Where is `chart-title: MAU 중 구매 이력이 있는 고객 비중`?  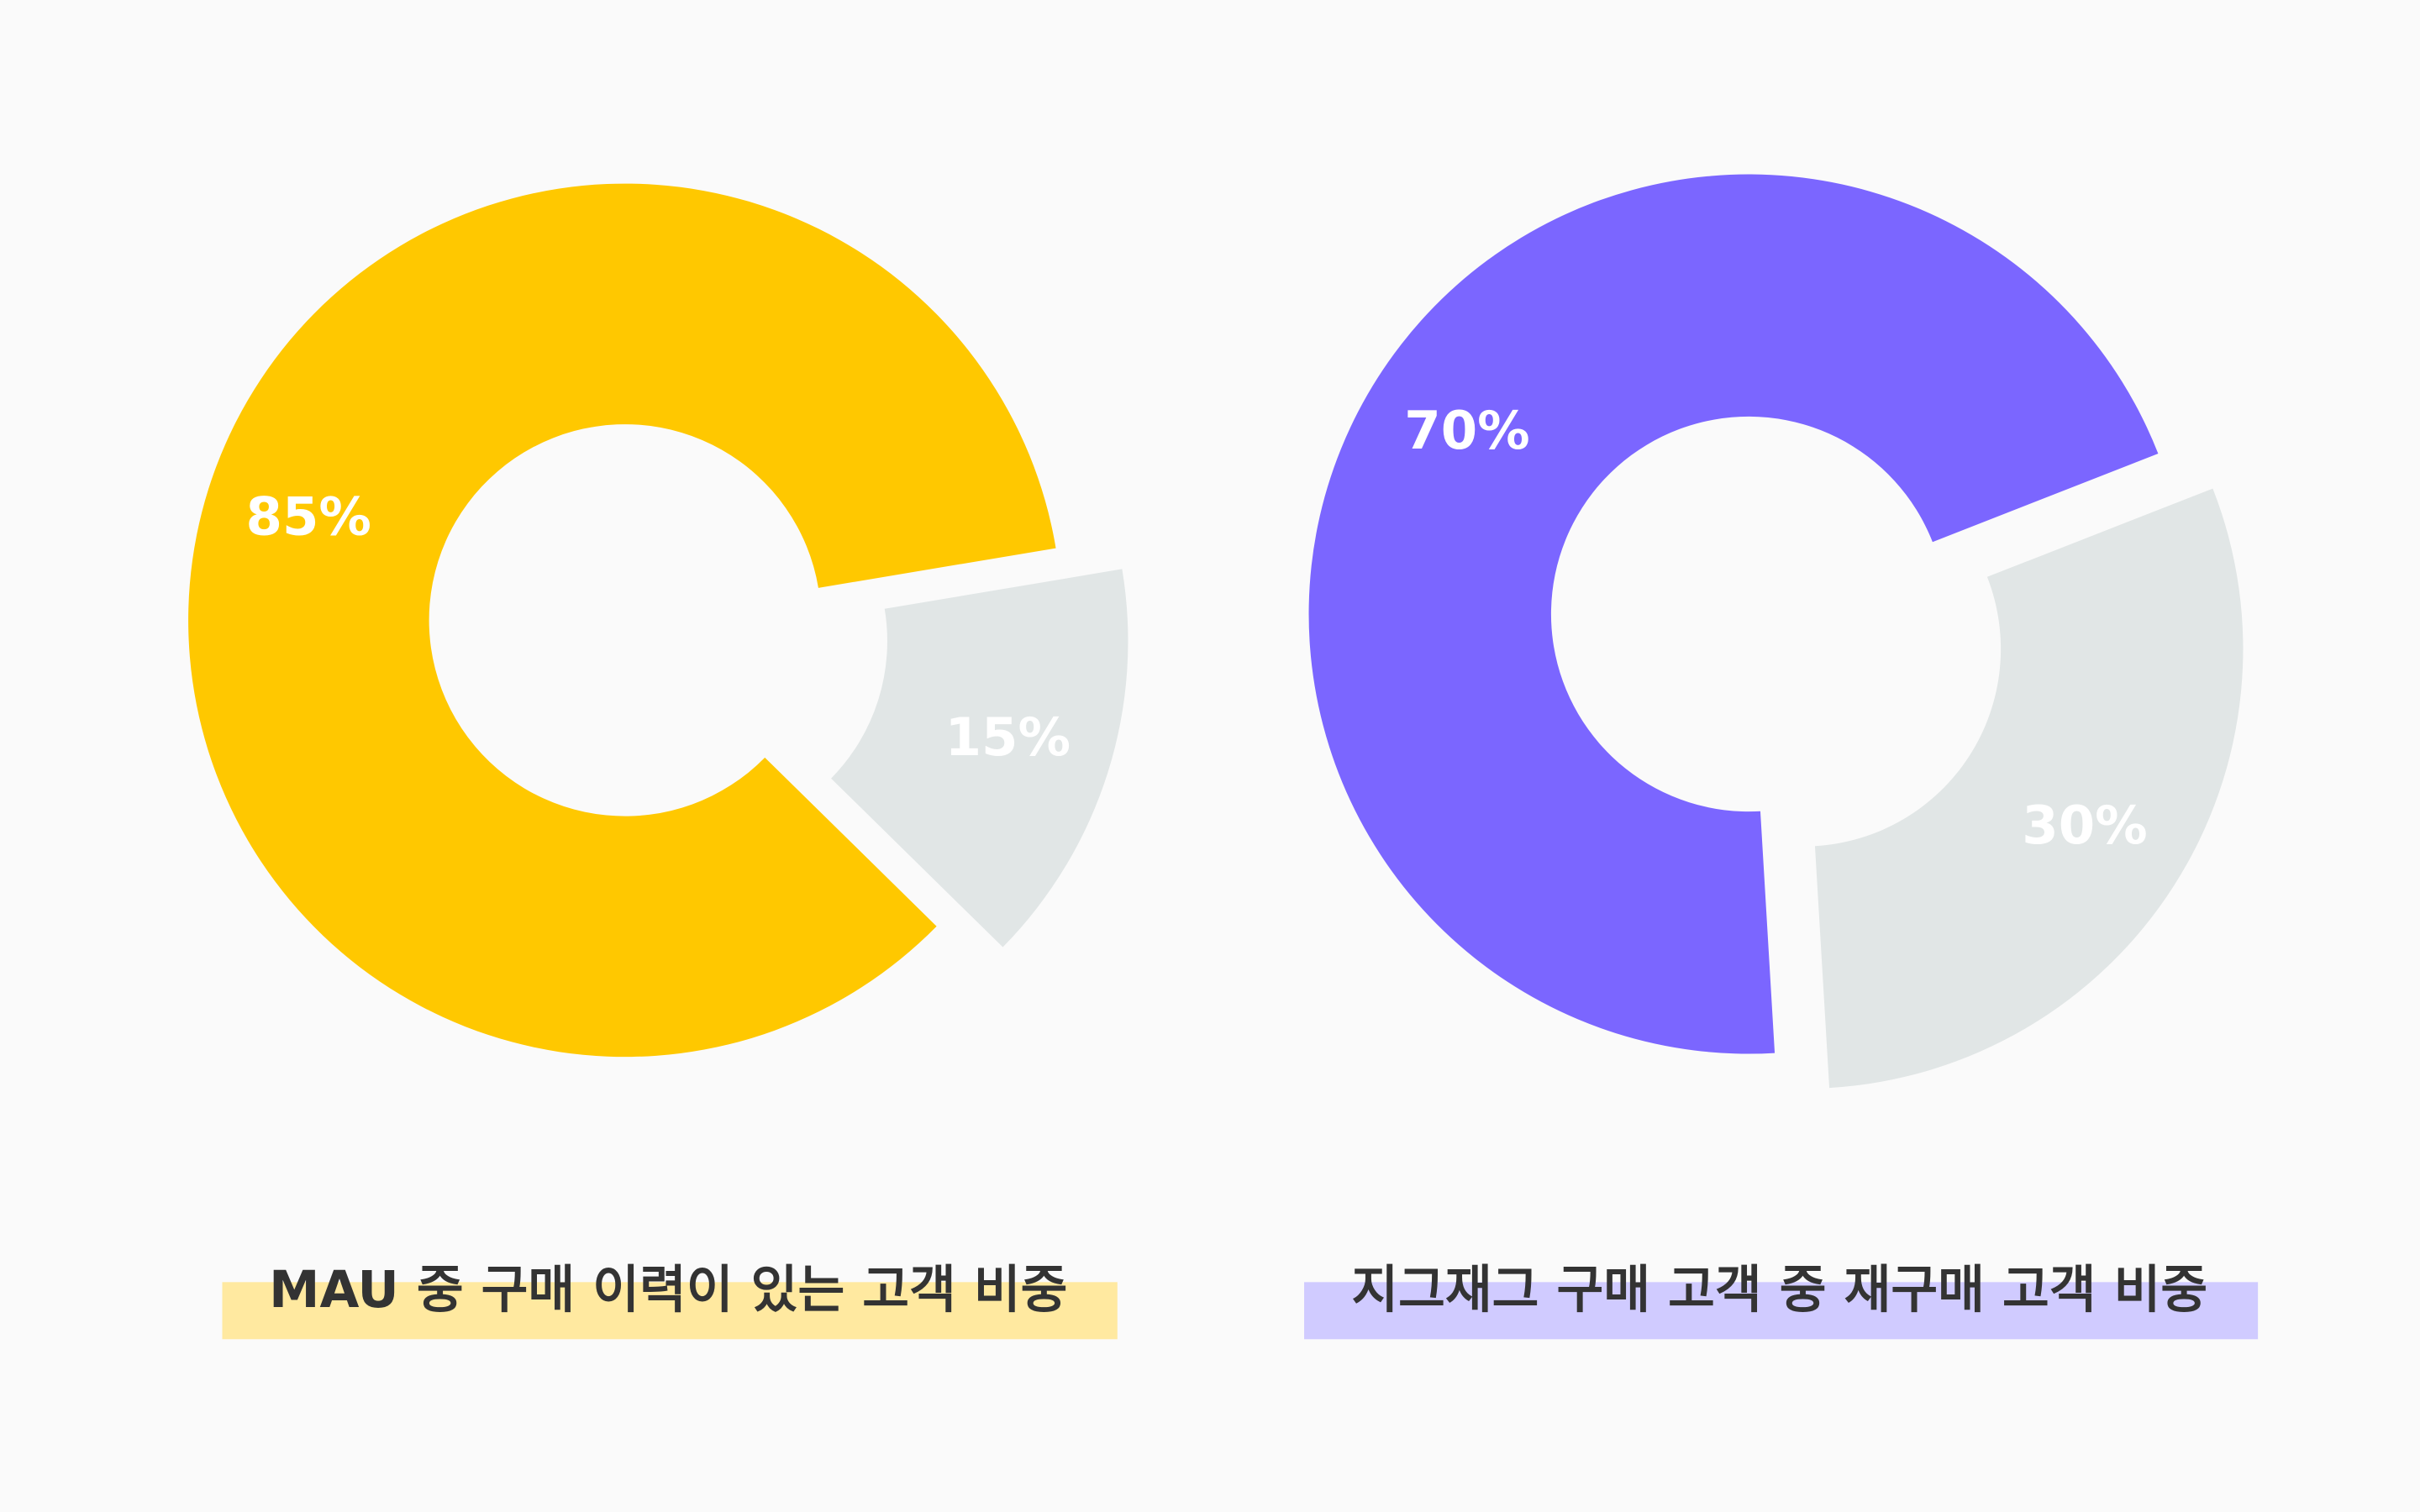
chart-title: MAU 중 구매 이력이 있는 고객 비중 is located at coordinates (668, 1290).